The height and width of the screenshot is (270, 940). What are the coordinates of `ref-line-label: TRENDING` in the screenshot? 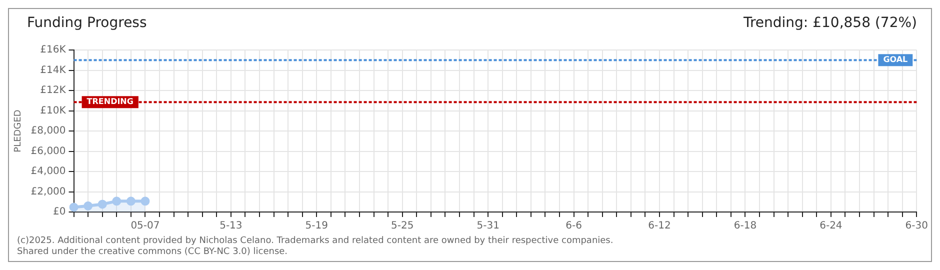 It's located at (110, 101).